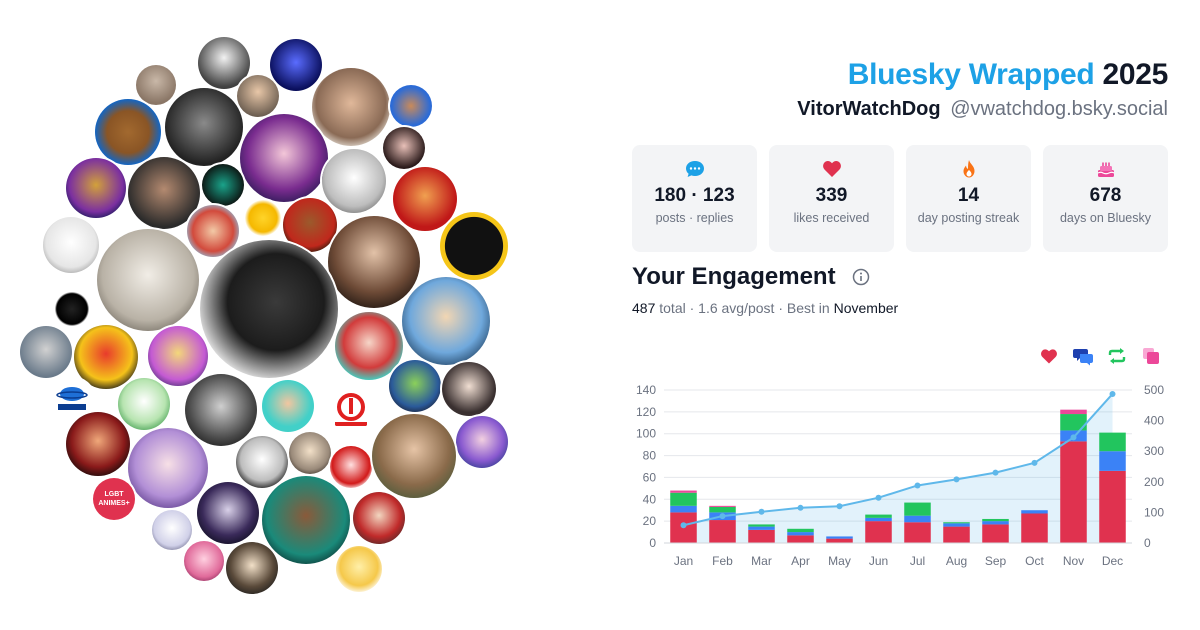 The height and width of the screenshot is (630, 1200). I want to click on avatar: LGBT ANIMES+, so click(114, 499).